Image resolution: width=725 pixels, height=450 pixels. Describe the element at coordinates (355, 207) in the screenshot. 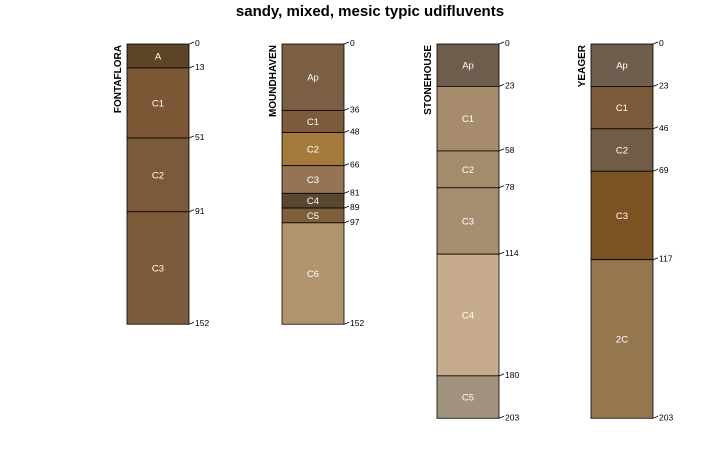

I see `depth-label: 89` at that location.